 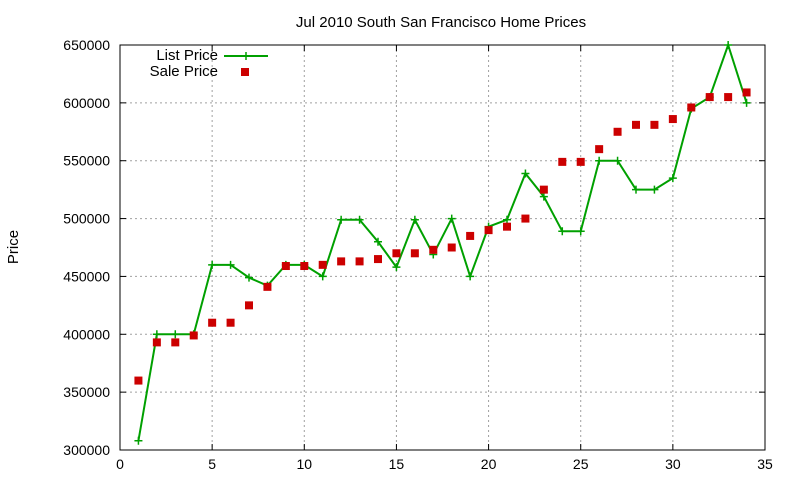 What do you see at coordinates (86, 161) in the screenshot?
I see `y-tick-label: 550000` at bounding box center [86, 161].